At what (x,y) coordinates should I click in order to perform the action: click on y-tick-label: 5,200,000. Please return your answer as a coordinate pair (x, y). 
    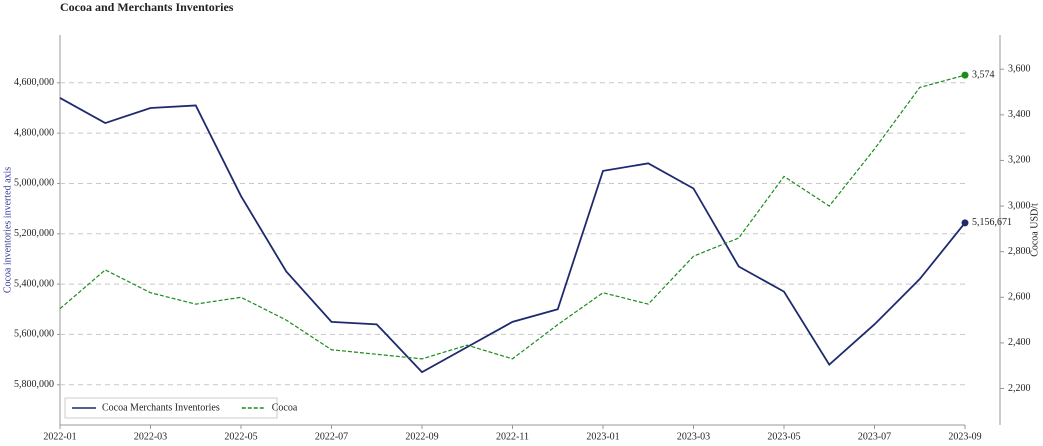
    Looking at the image, I should click on (34, 233).